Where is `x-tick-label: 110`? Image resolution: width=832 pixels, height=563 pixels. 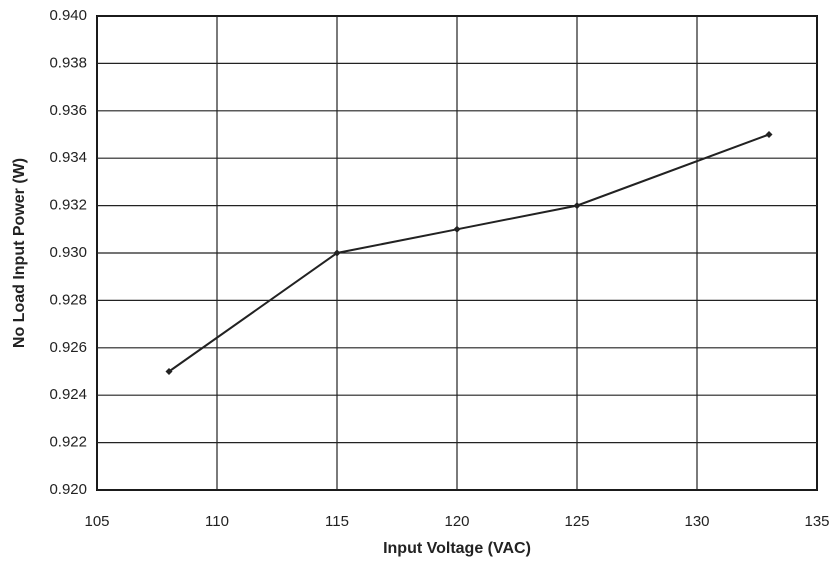
x-tick-label: 110 is located at coordinates (217, 521).